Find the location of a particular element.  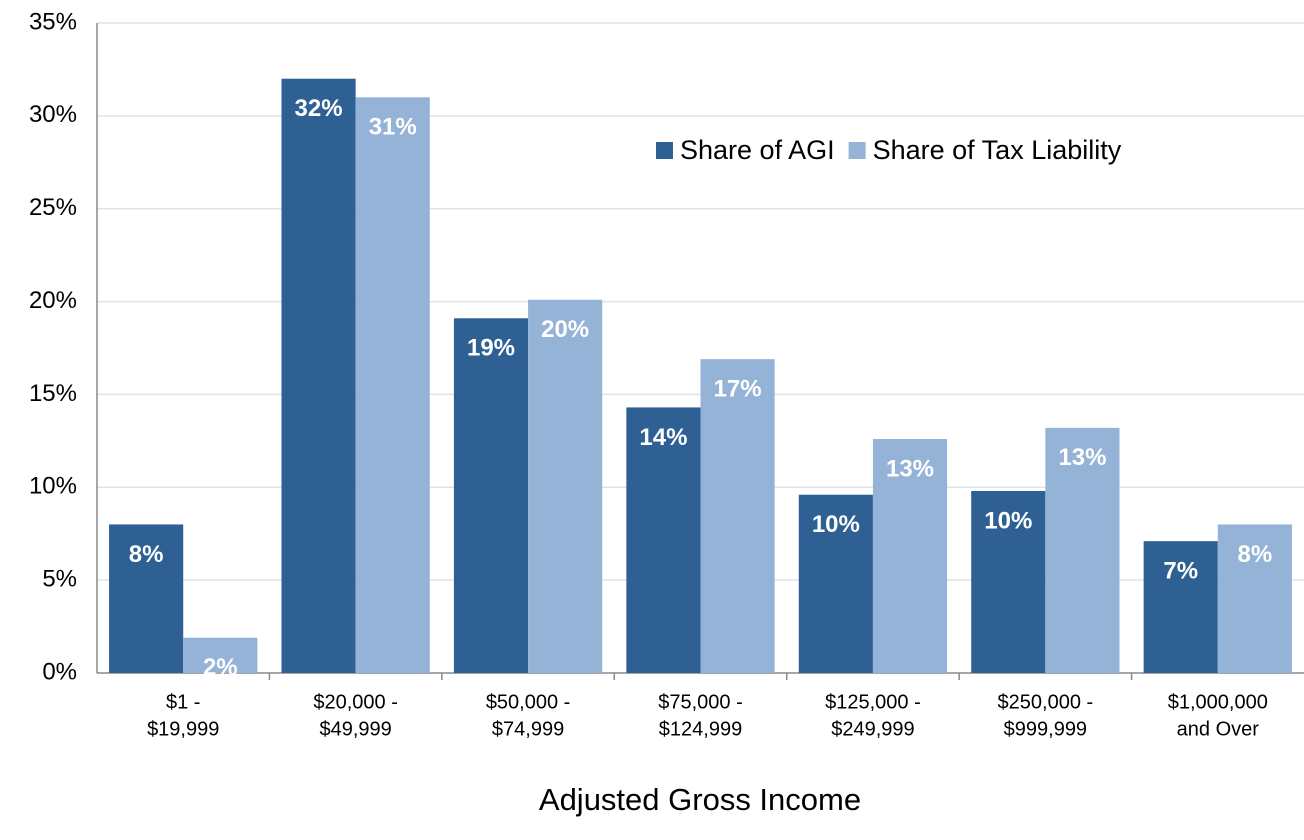

x-tick-label: $49,999 is located at coordinates (355, 729).